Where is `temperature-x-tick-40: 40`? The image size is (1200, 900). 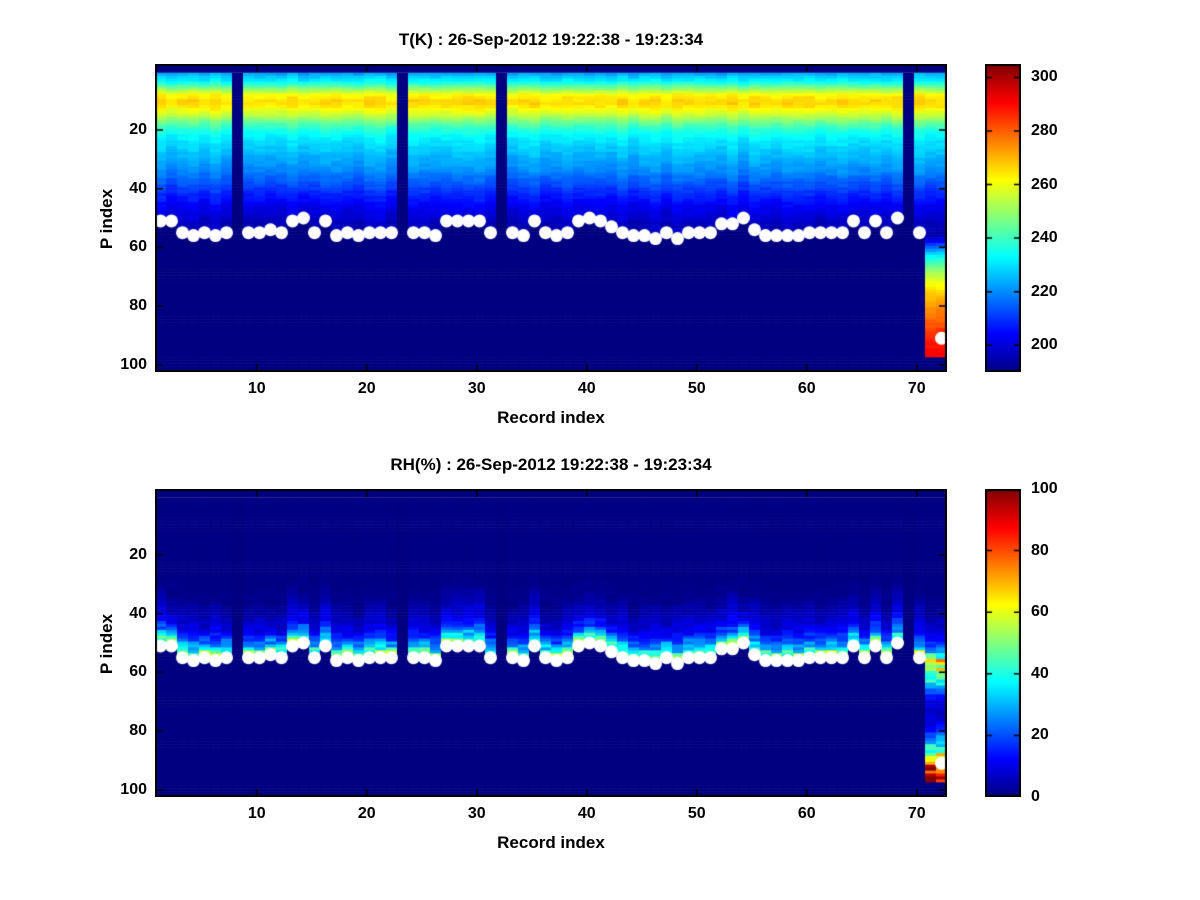 temperature-x-tick-40: 40 is located at coordinates (586, 388).